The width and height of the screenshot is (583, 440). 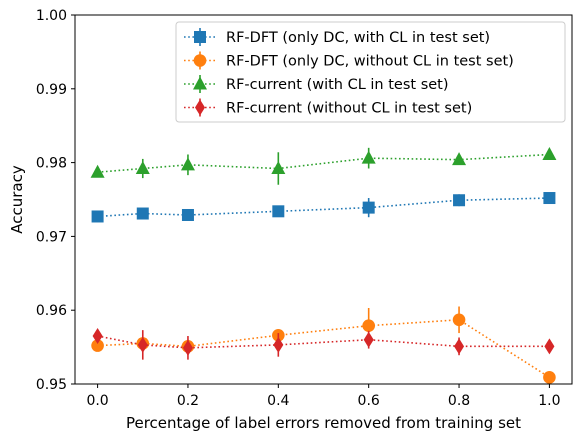 I want to click on x-tick-label: 0.0, so click(x=97, y=401).